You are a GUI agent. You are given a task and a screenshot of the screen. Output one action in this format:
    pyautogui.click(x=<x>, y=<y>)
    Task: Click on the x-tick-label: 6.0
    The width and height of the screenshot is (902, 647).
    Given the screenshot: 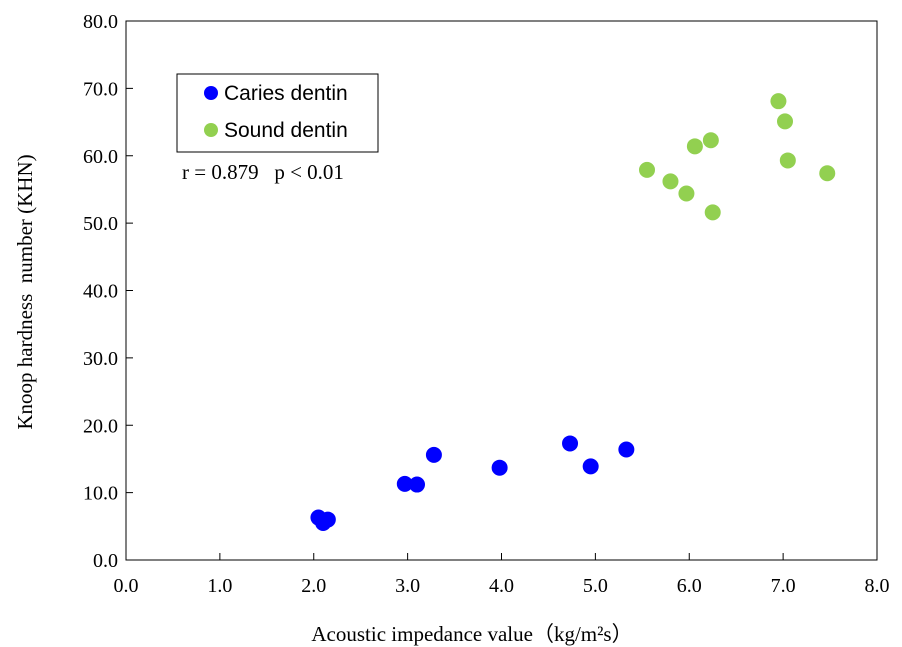 What is the action you would take?
    pyautogui.click(x=689, y=586)
    